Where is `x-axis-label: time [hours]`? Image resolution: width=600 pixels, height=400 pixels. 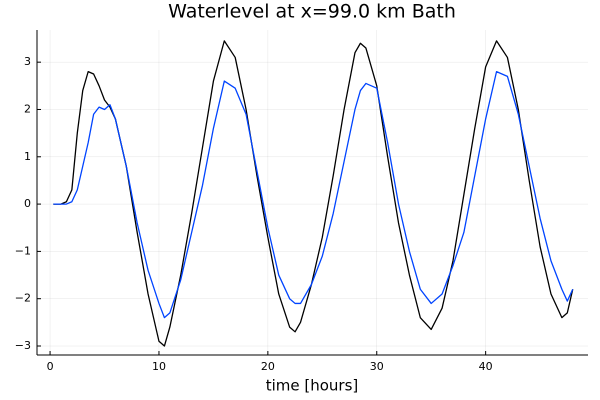
x-axis-label: time [hours] is located at coordinates (312, 386).